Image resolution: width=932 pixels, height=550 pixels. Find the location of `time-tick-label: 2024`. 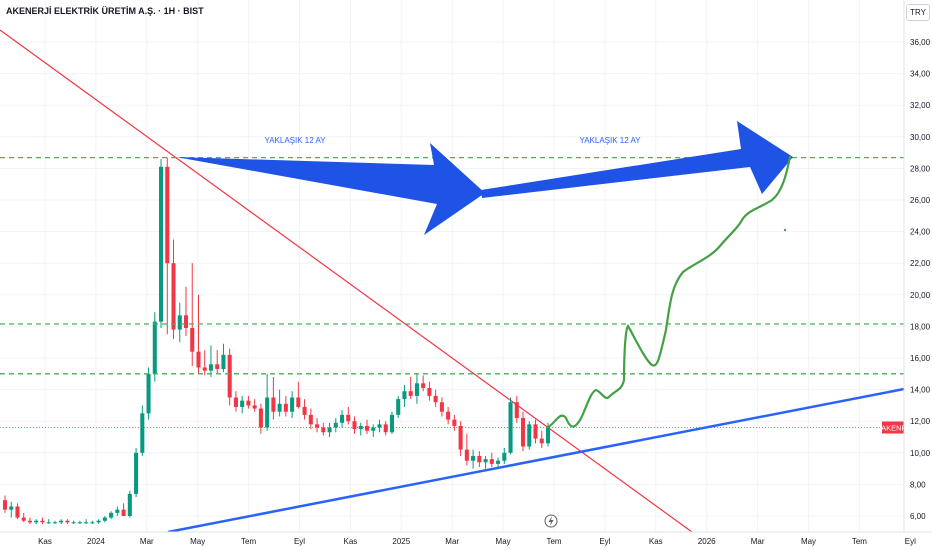

time-tick-label: 2024 is located at coordinates (96, 541).